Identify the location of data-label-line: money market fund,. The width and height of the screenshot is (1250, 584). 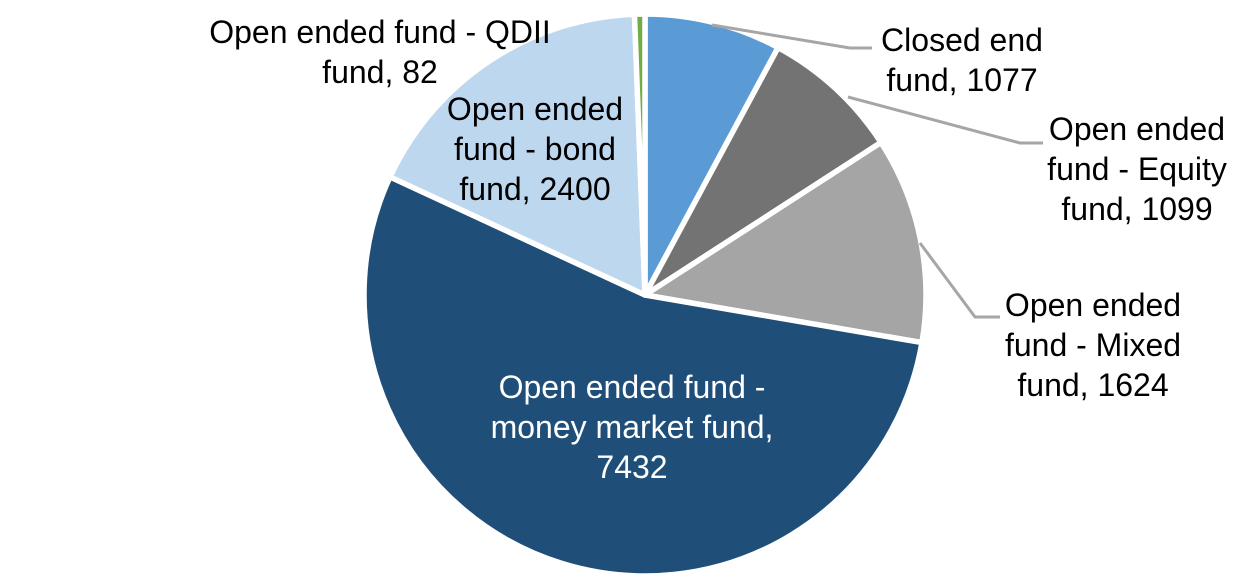
(632, 427).